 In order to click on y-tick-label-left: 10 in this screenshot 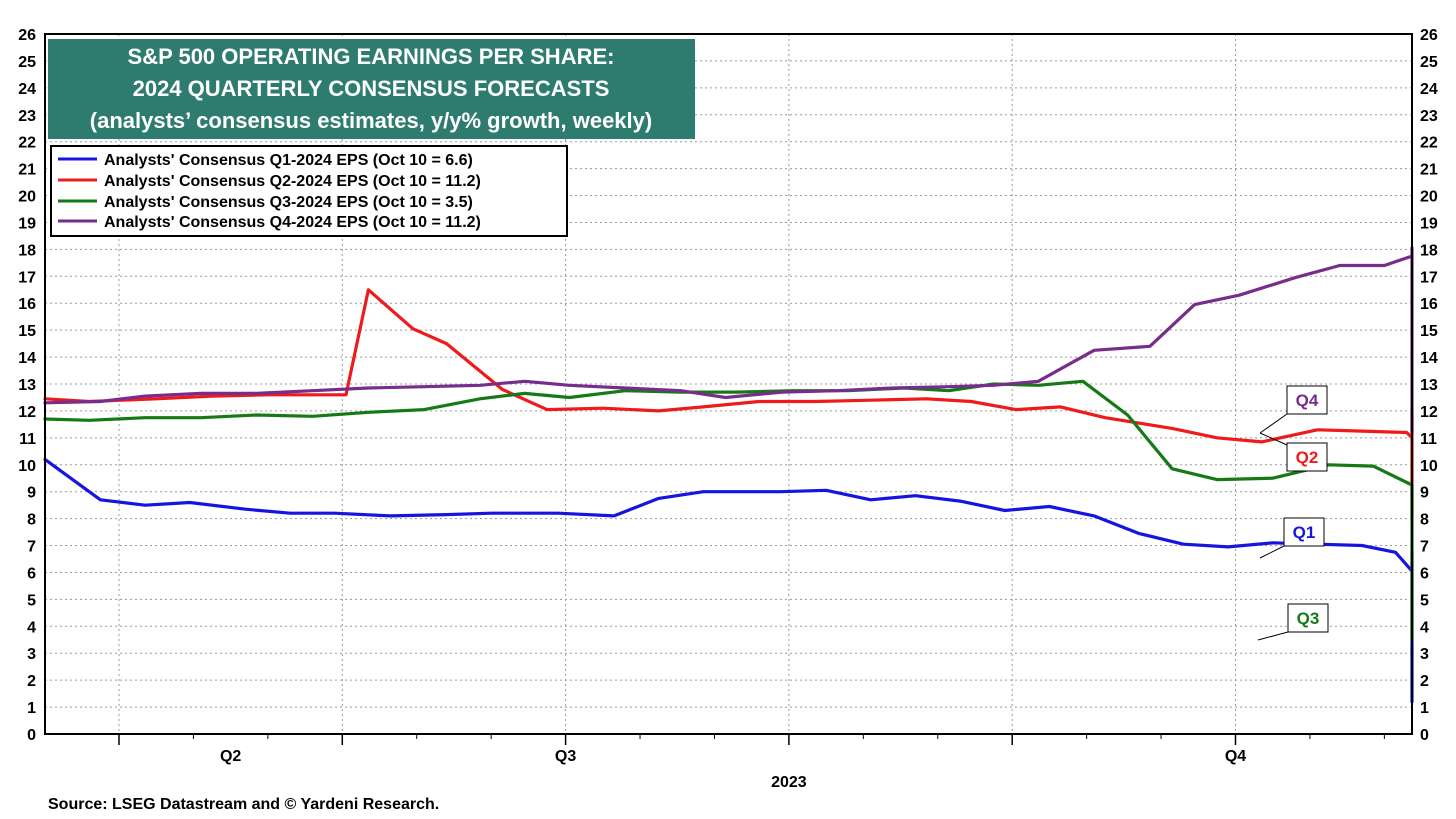, I will do `click(27, 466)`.